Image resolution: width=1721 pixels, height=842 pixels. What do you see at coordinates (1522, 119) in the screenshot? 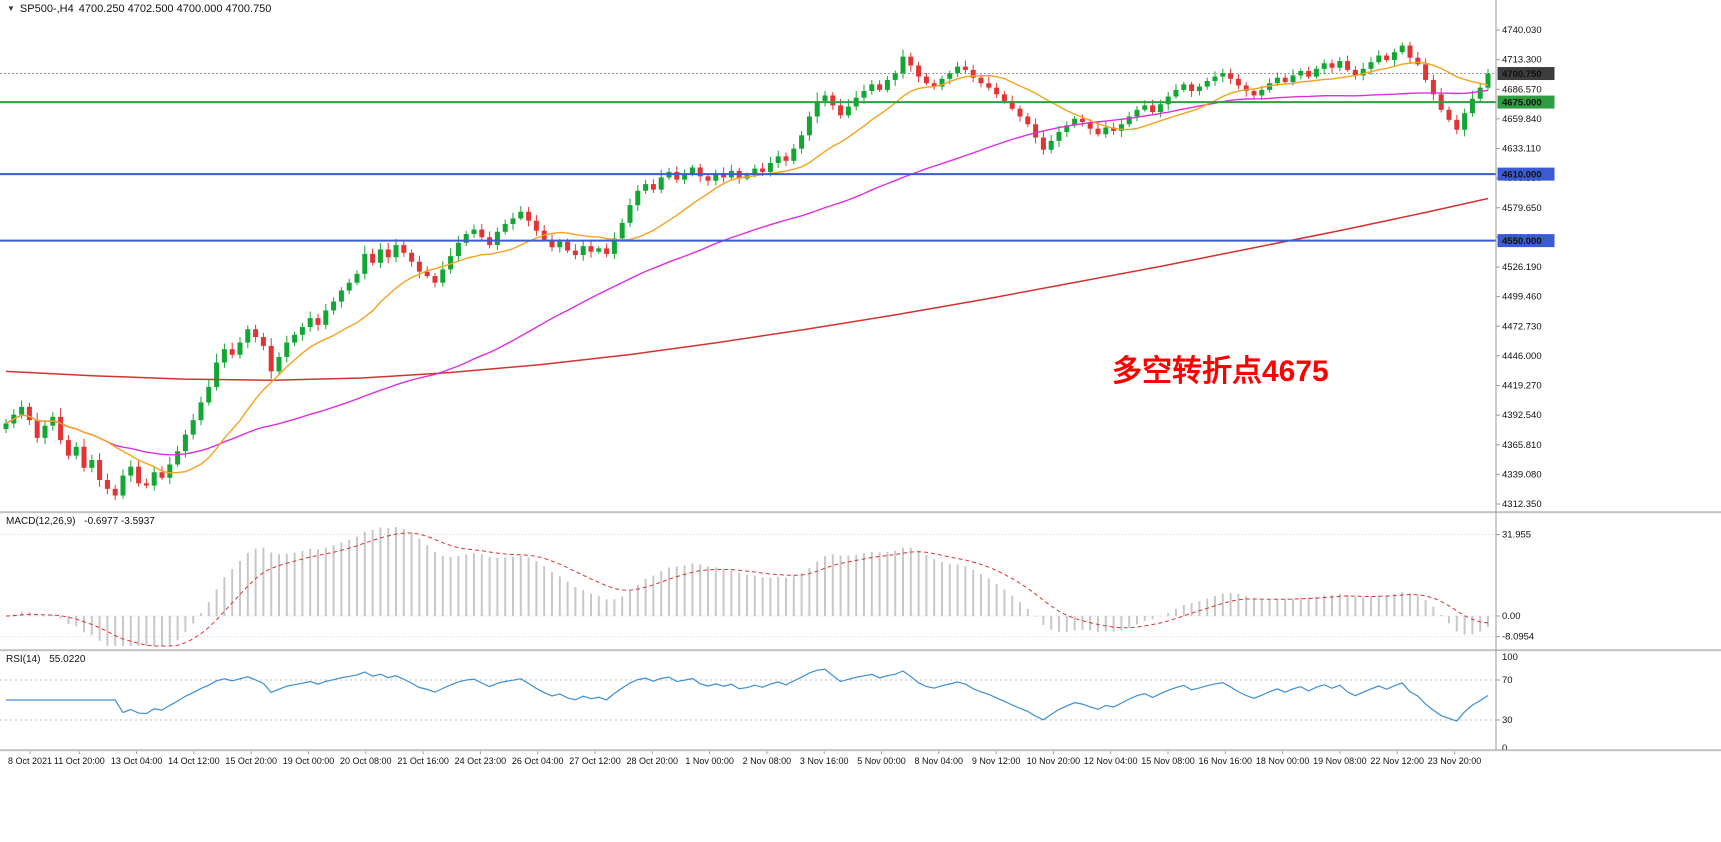
I see `svg-text: 4659.840` at bounding box center [1522, 119].